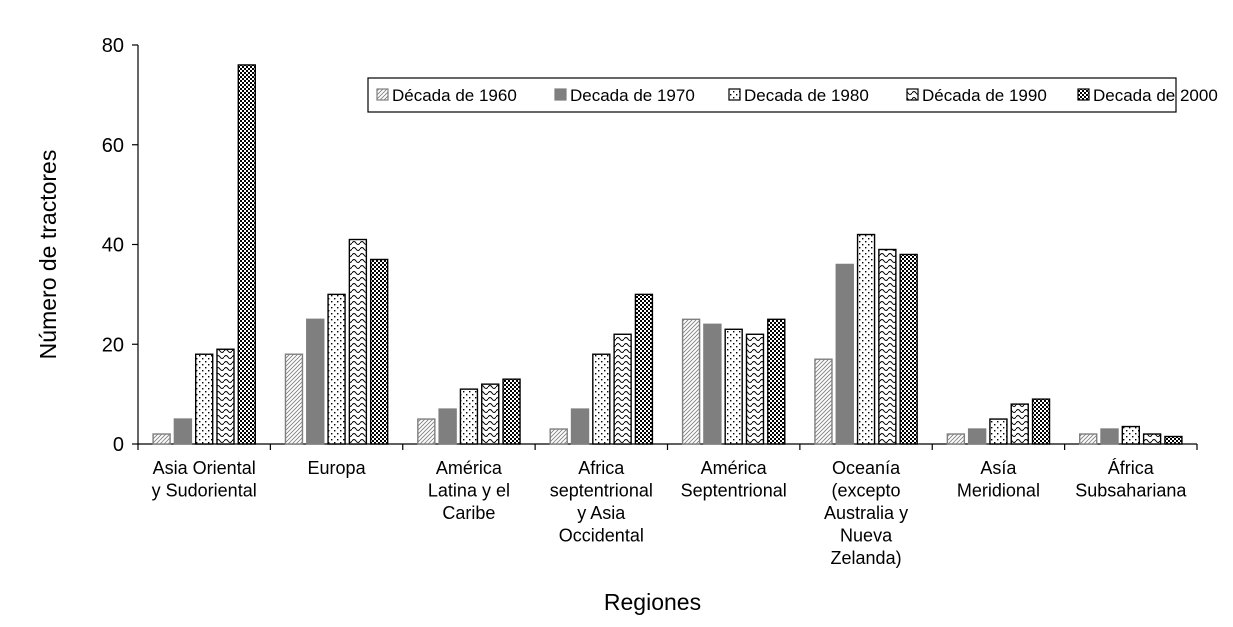 This screenshot has height=627, width=1233. Describe the element at coordinates (469, 490) in the screenshot. I see `x-tick-label: América Latina y el Caribe` at that location.